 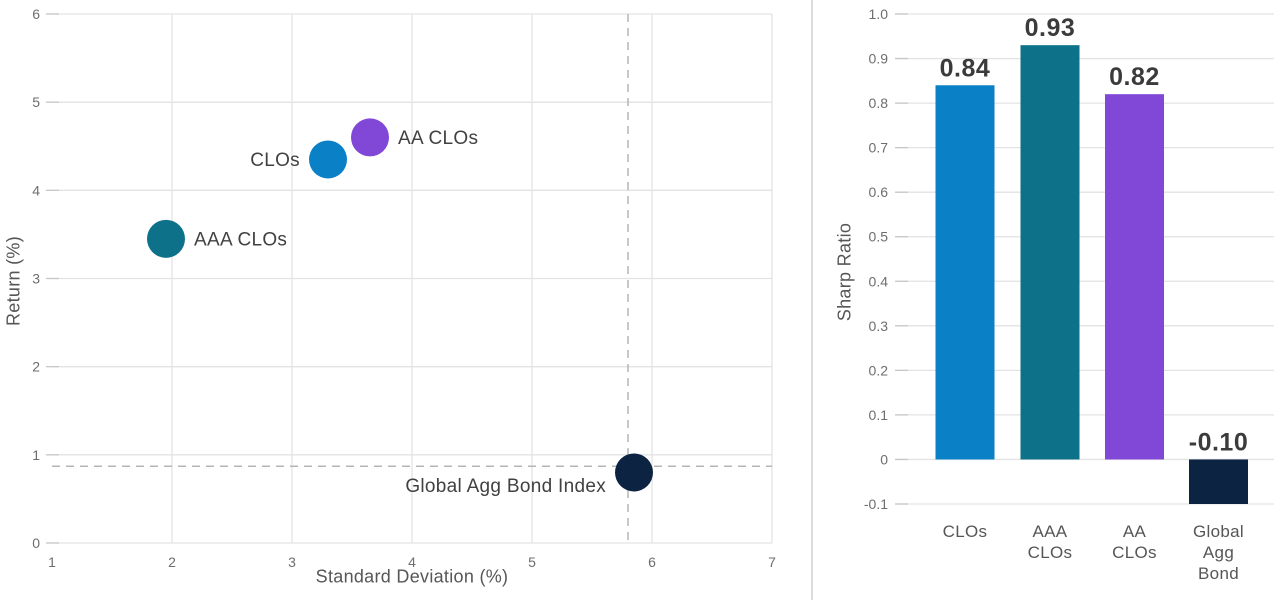 What do you see at coordinates (876, 504) in the screenshot?
I see `y-tick-label: -0.1` at bounding box center [876, 504].